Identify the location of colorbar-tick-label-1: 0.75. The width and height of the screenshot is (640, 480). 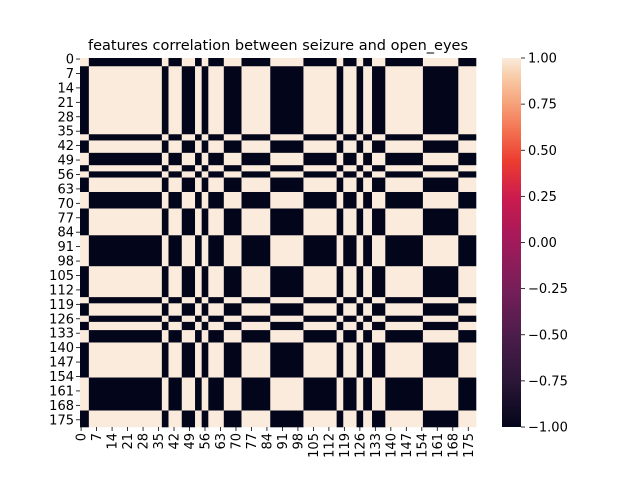
(542, 105).